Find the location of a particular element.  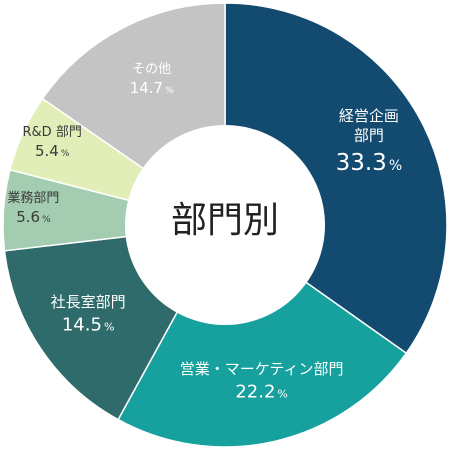

slice-value: 5.4 is located at coordinates (47, 151).